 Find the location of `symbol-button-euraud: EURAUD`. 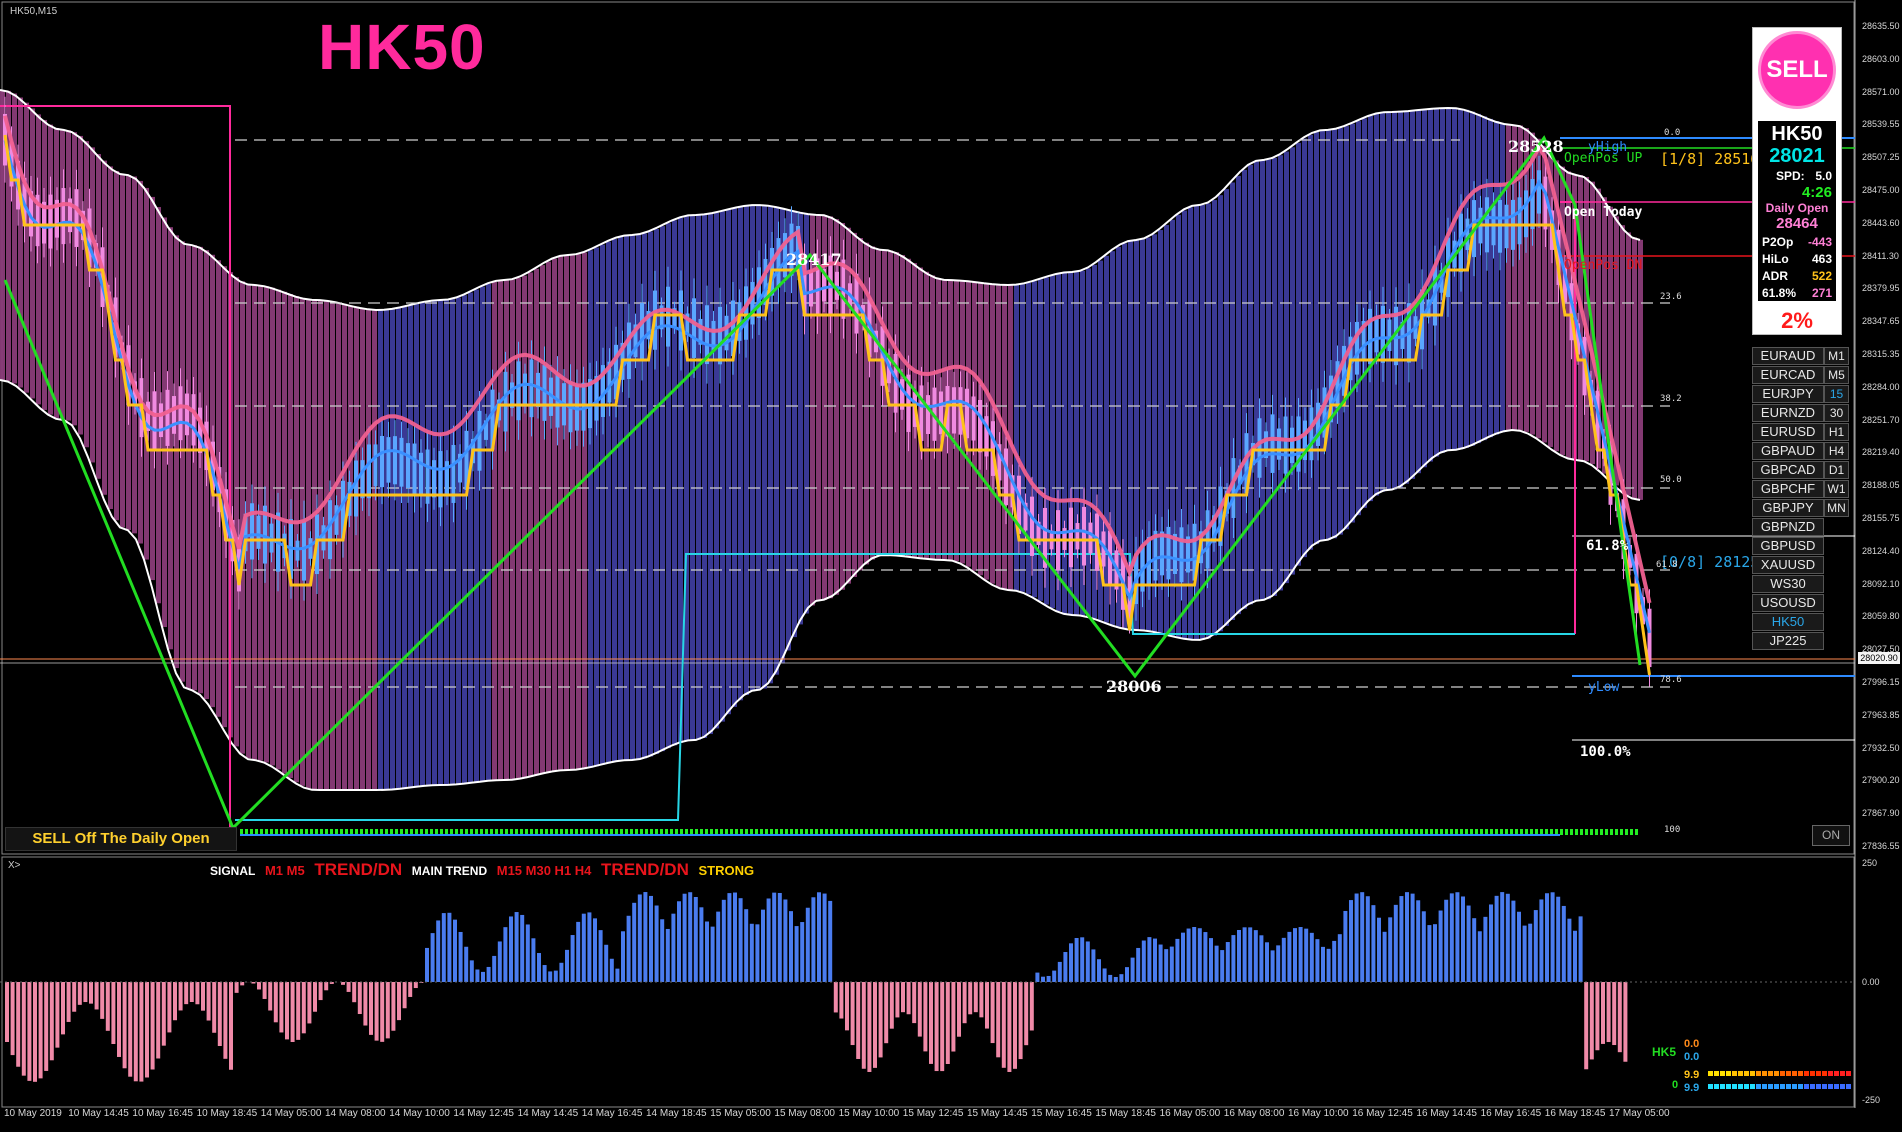

symbol-button-euraud: EURAUD is located at coordinates (1788, 356).